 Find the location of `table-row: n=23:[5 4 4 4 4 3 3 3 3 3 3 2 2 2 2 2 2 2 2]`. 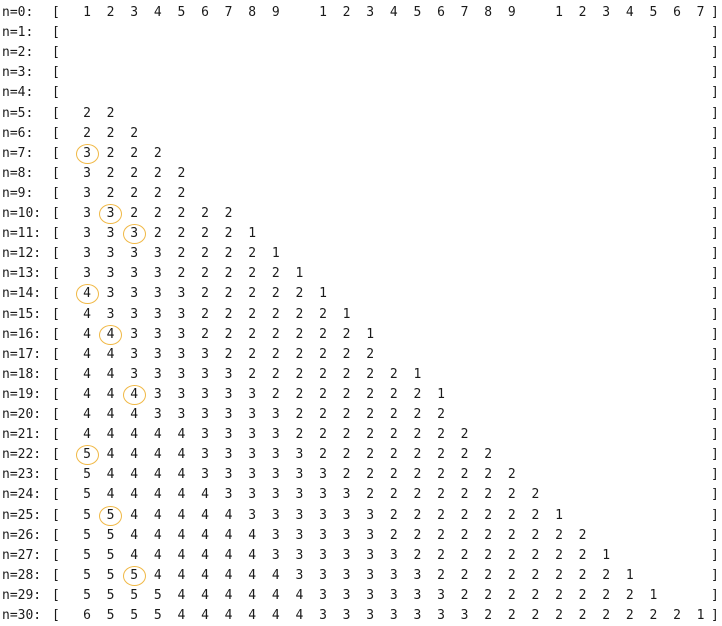

table-row: n=23:[5 4 4 4 4 3 3 3 3 3 3 2 2 2 2 2 2 2 2] is located at coordinates (361, 475).